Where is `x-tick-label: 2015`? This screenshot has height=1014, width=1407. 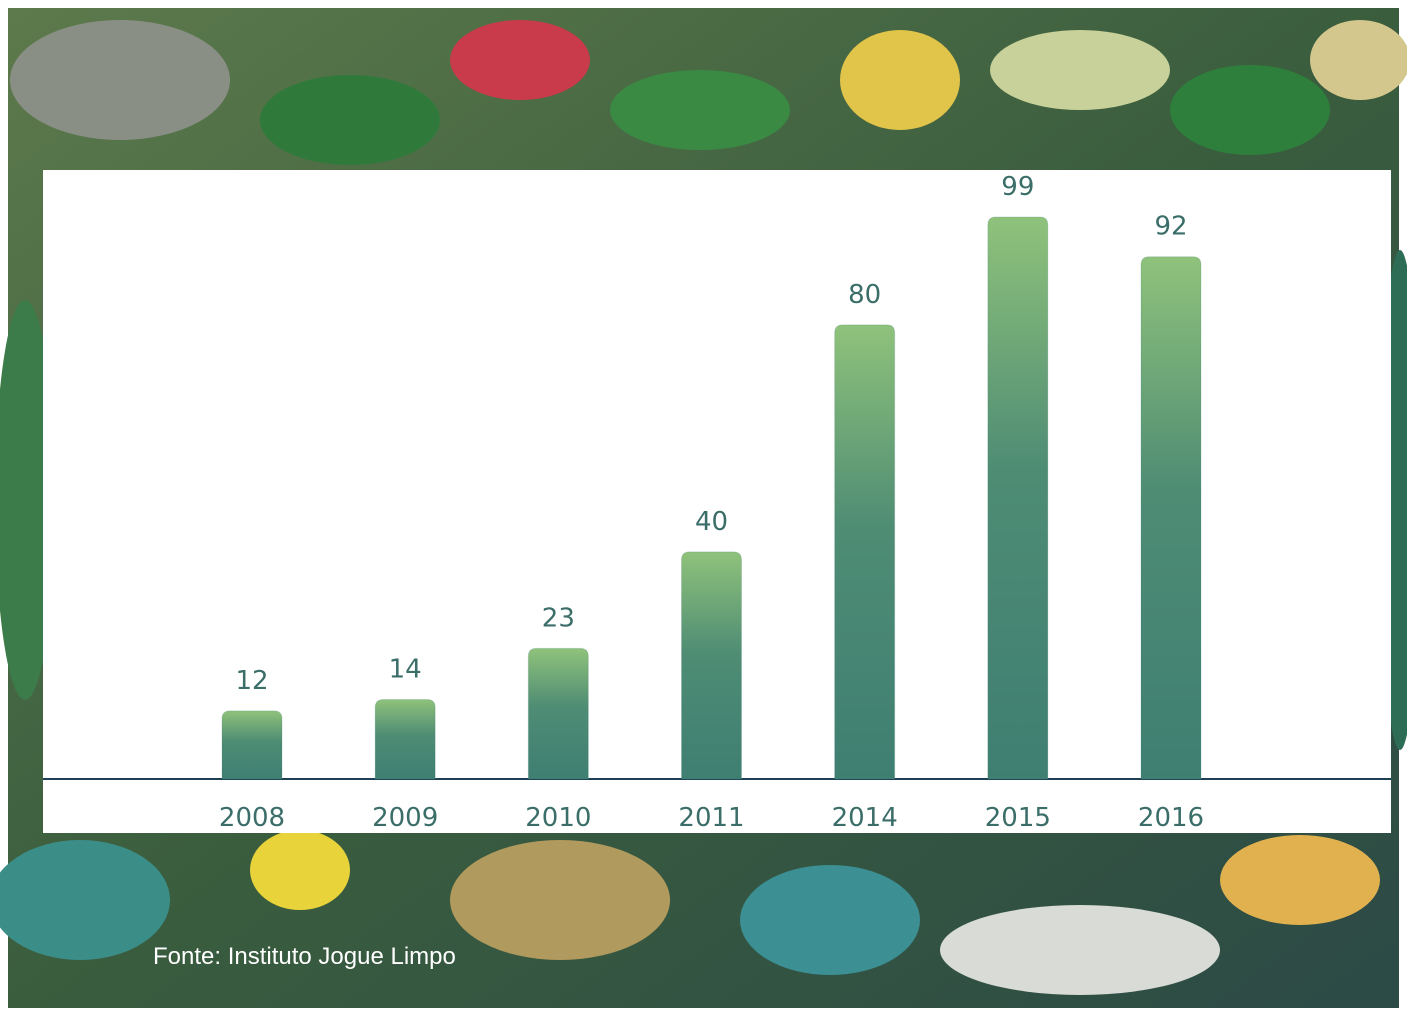
x-tick-label: 2015 is located at coordinates (1018, 818).